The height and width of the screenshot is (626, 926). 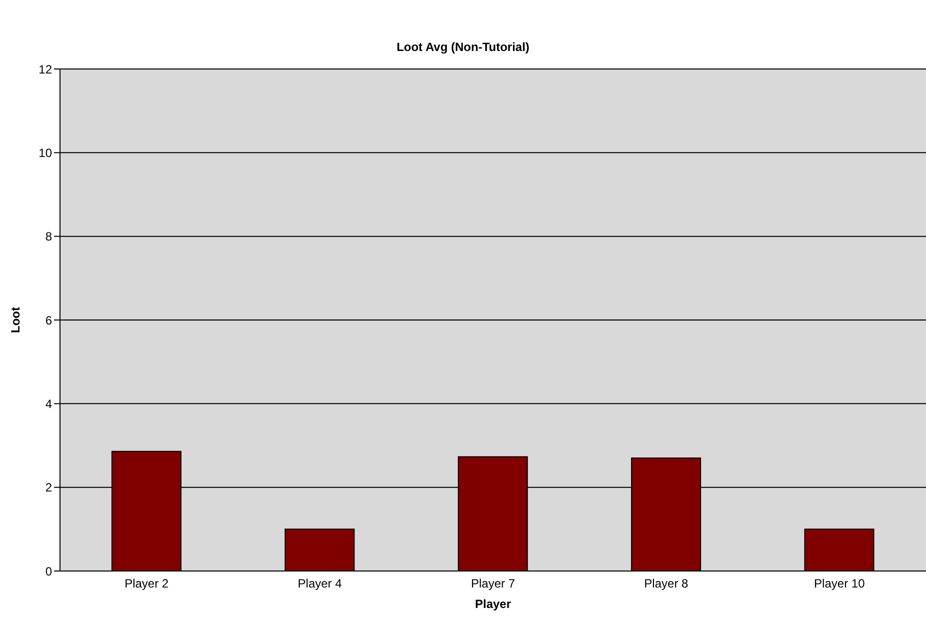 What do you see at coordinates (48, 237) in the screenshot?
I see `y-tick-label: 8` at bounding box center [48, 237].